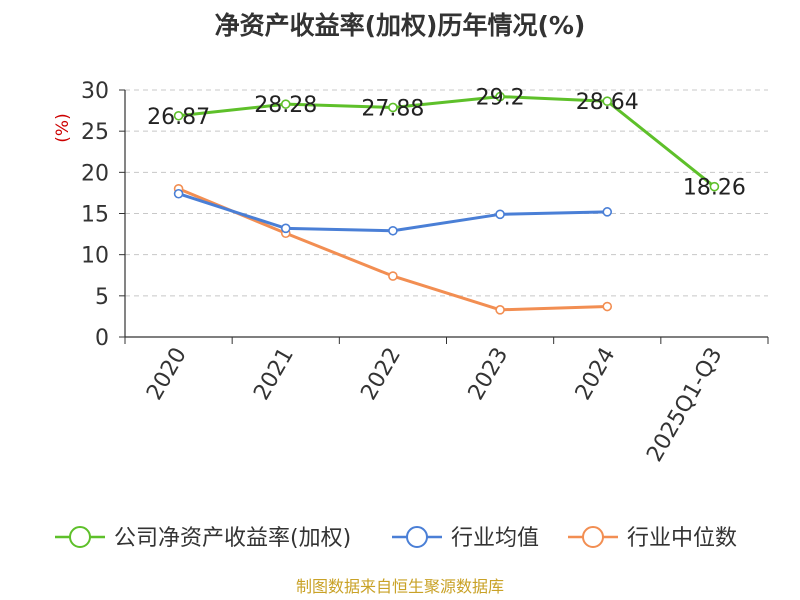 This screenshot has height=600, width=800. What do you see at coordinates (95, 256) in the screenshot?
I see `y-tick-label: 10` at bounding box center [95, 256].